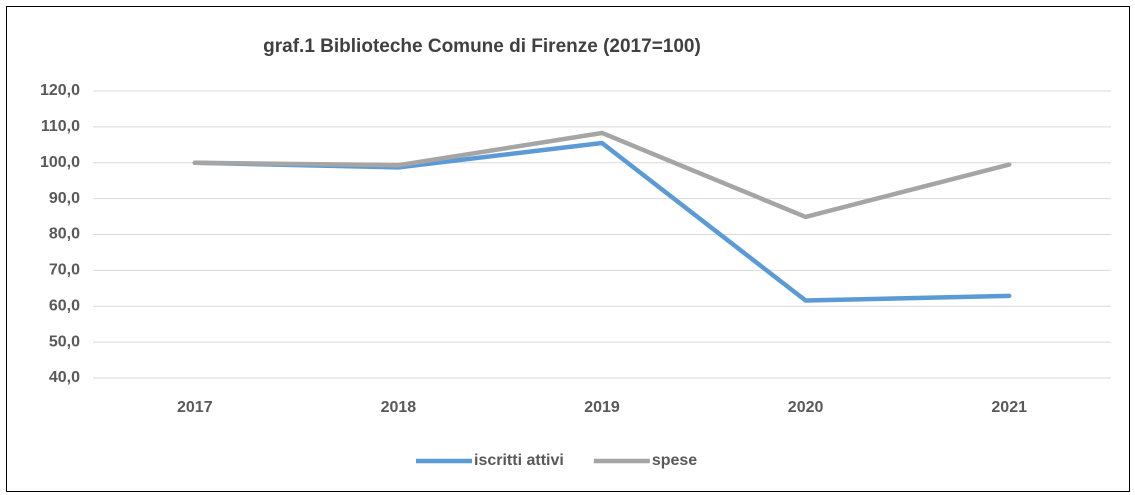 The height and width of the screenshot is (495, 1135). Describe the element at coordinates (602, 407) in the screenshot. I see `x-tick-label: 2019` at that location.